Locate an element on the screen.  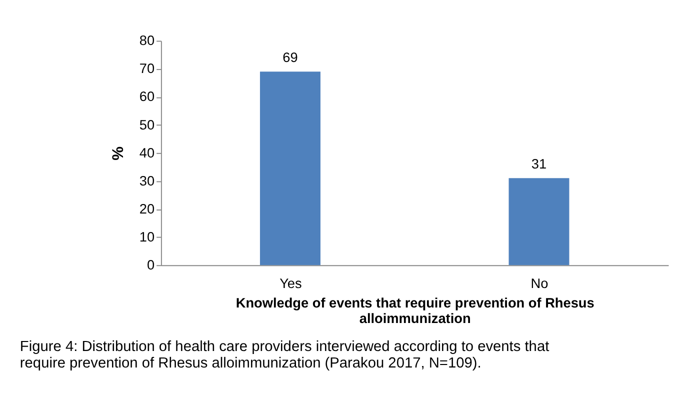
y-tick-label: 20 is located at coordinates (147, 208).